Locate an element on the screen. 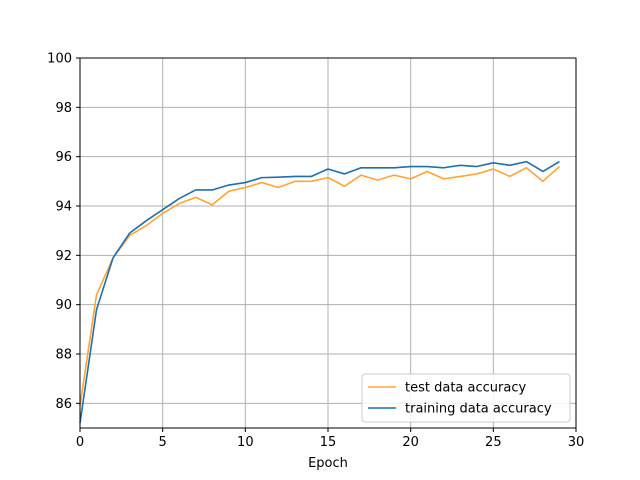  x-tick-label: 5 is located at coordinates (163, 442).